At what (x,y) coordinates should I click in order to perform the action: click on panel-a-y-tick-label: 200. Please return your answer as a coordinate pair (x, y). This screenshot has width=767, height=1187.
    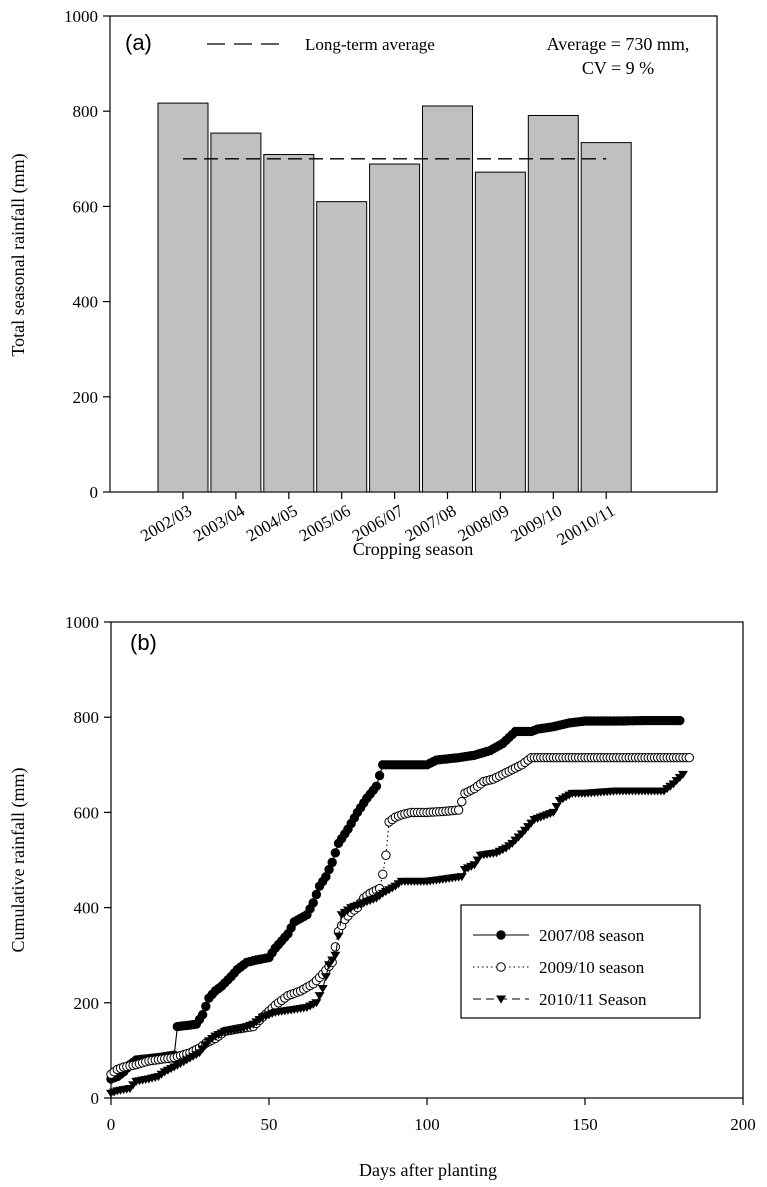
    Looking at the image, I should click on (86, 397).